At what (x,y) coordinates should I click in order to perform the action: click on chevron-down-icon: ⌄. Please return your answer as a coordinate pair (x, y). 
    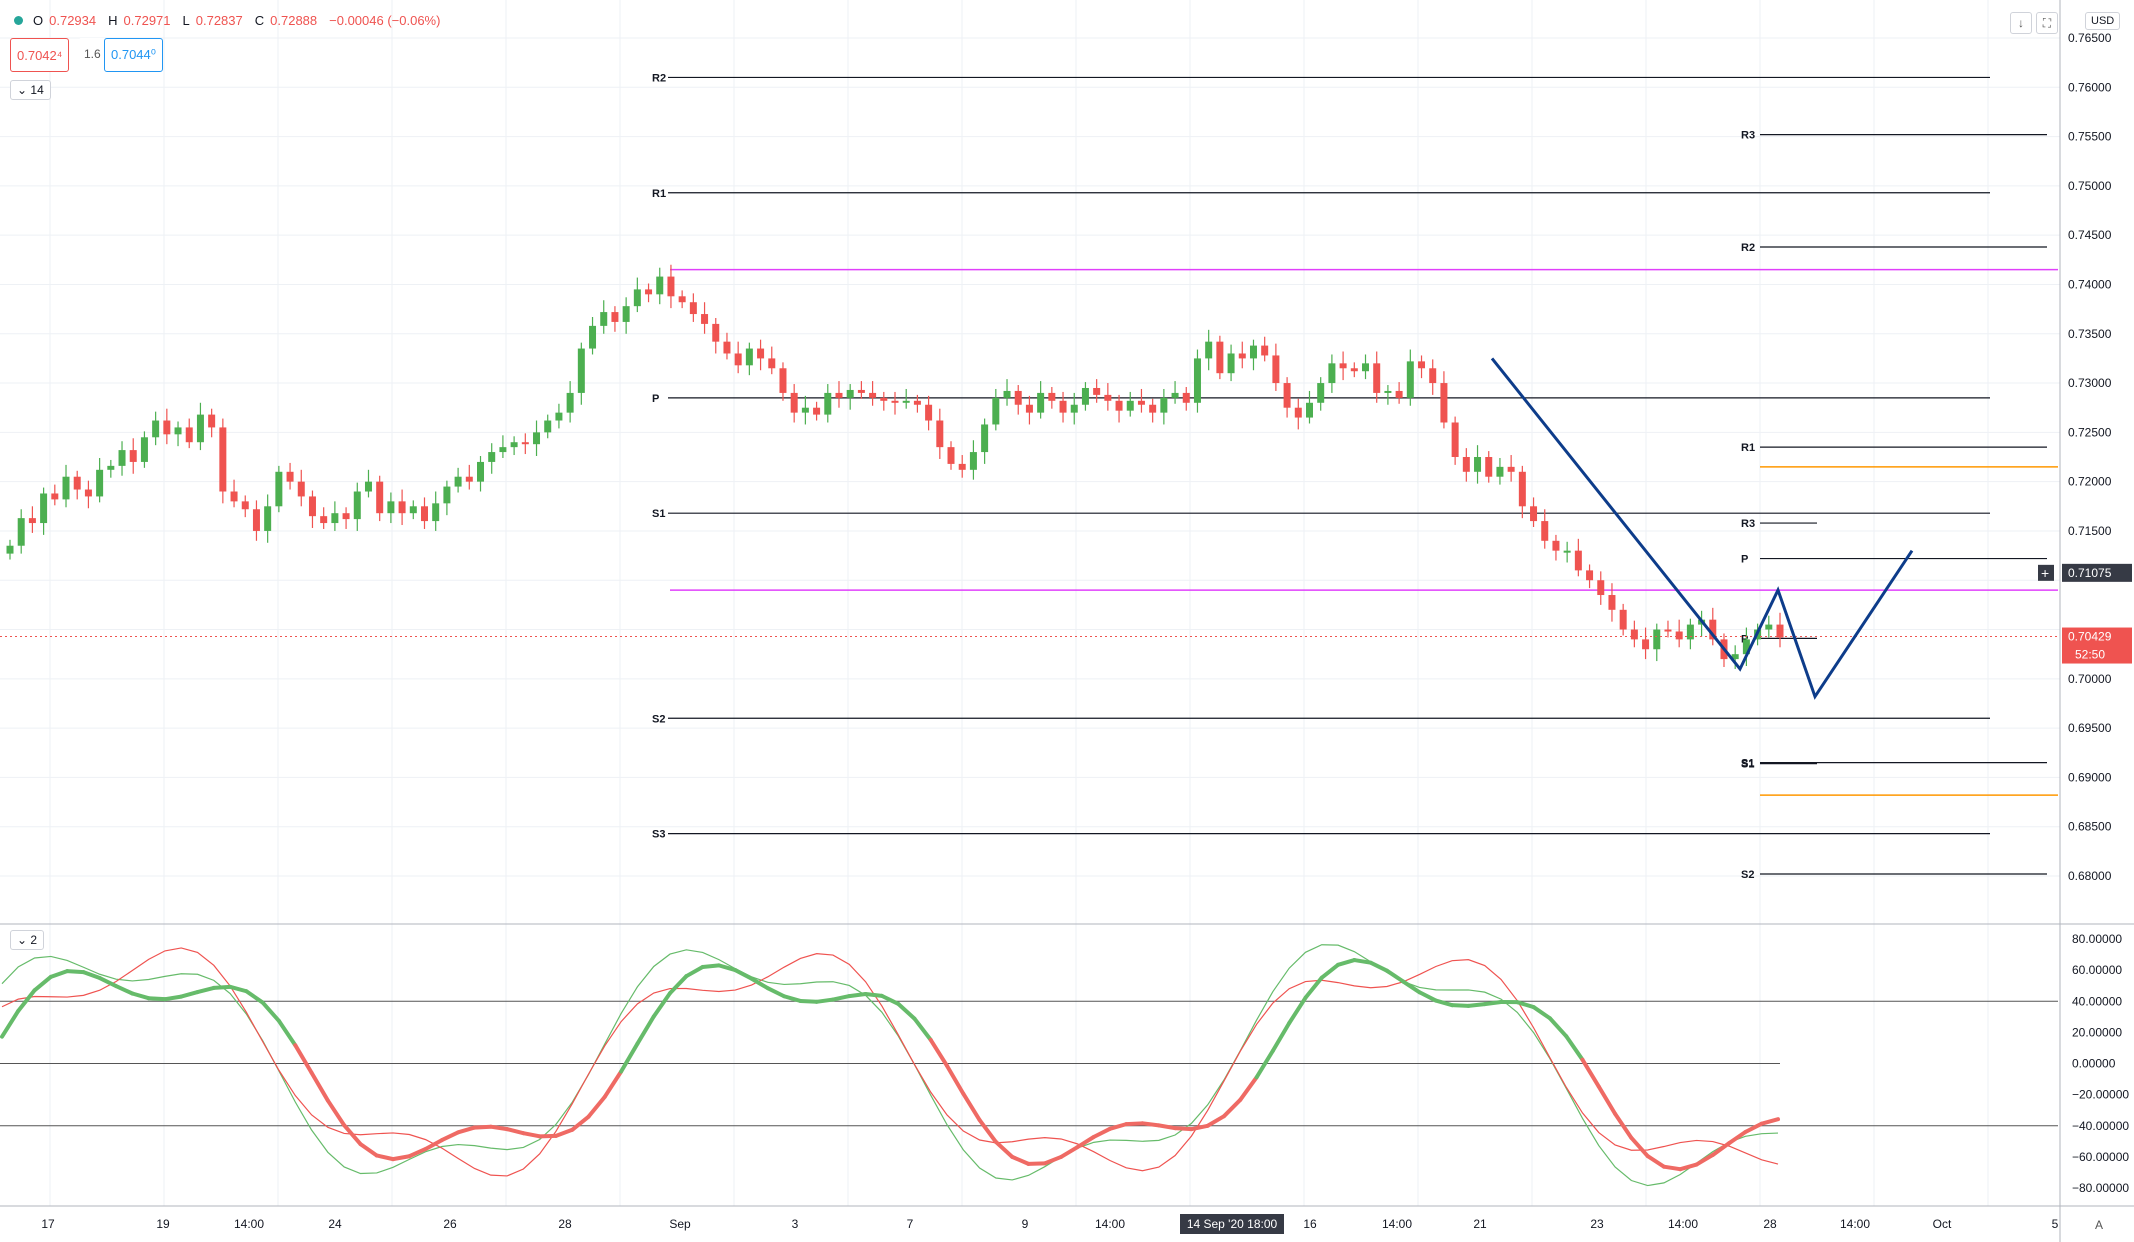
    Looking at the image, I should click on (22, 940).